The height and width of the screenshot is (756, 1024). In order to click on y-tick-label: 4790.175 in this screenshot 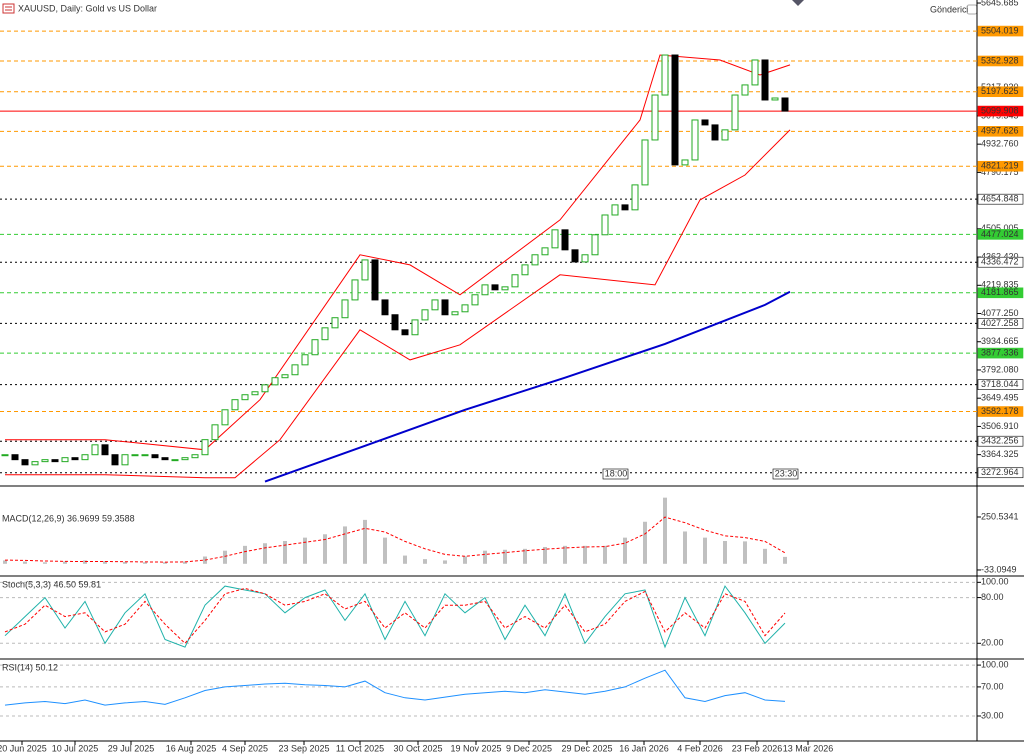, I will do `click(1000, 172)`.